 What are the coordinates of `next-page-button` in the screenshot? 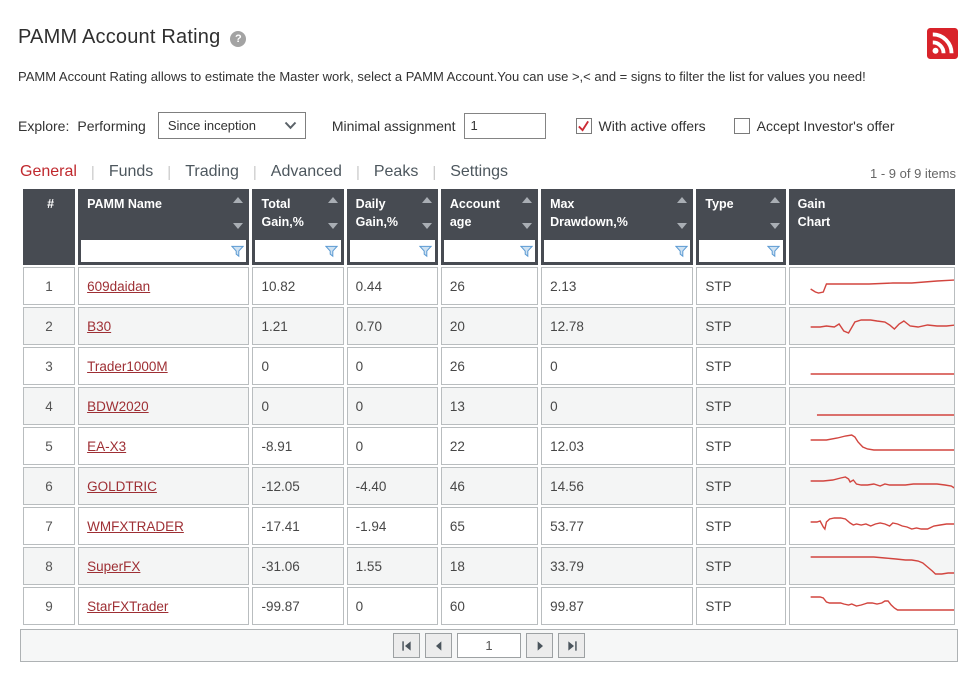 It's located at (539, 645).